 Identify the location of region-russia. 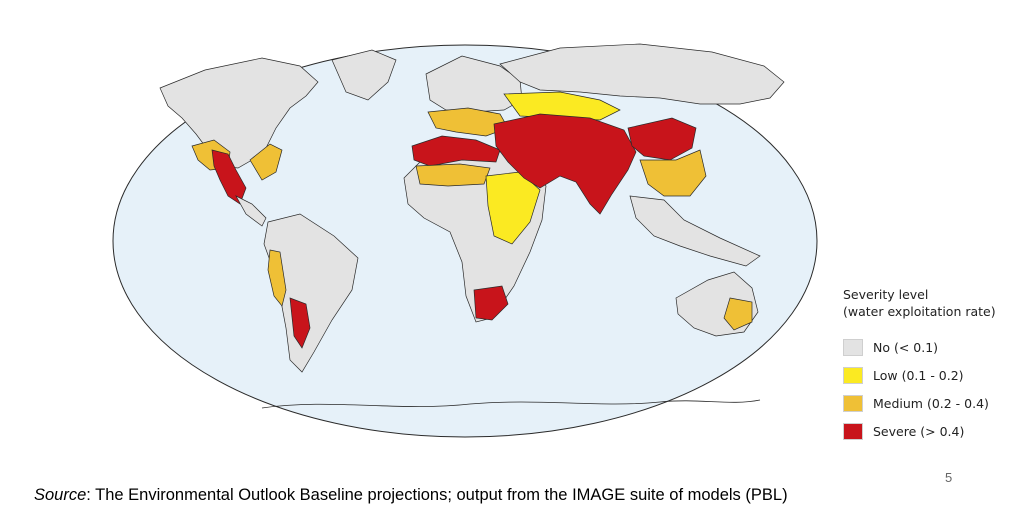
(642, 74).